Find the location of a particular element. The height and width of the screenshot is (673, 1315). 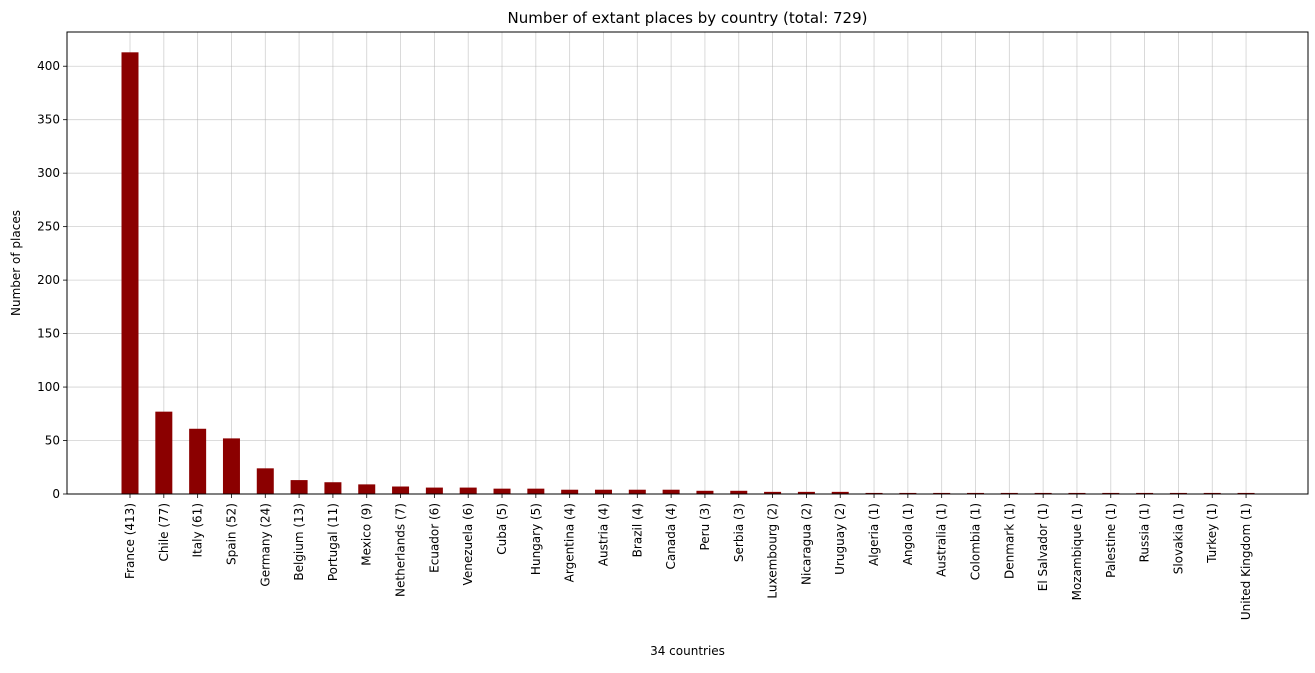

x-tick-label: Austria (4) is located at coordinates (603, 534).